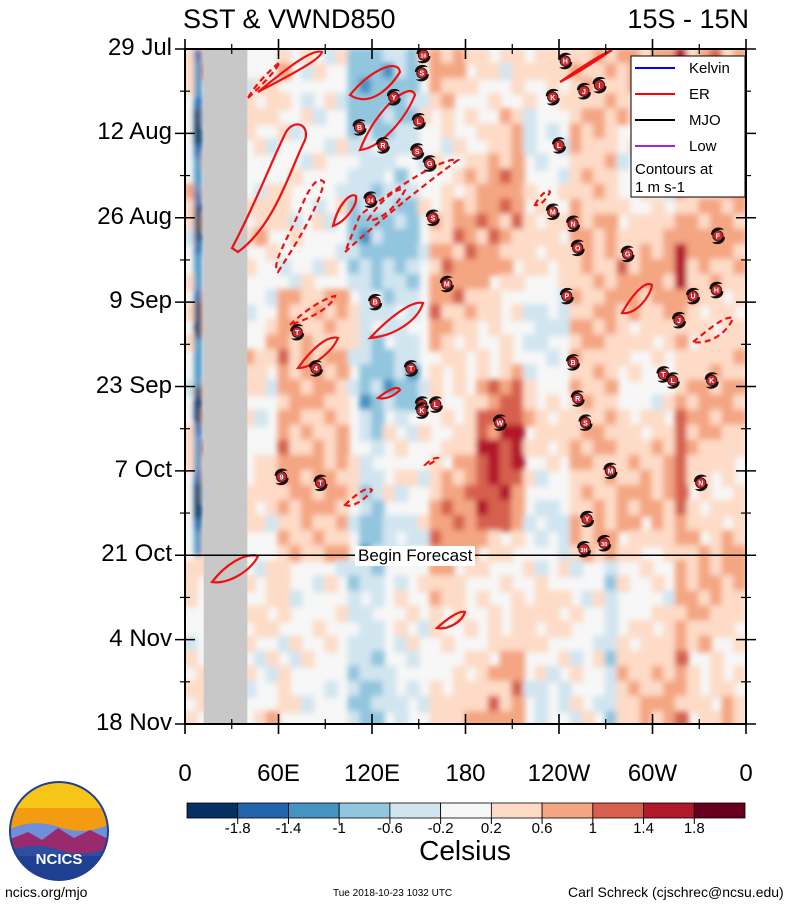 Image resolution: width=809 pixels, height=907 pixels. What do you see at coordinates (703, 146) in the screenshot?
I see `legend-label: Low` at bounding box center [703, 146].